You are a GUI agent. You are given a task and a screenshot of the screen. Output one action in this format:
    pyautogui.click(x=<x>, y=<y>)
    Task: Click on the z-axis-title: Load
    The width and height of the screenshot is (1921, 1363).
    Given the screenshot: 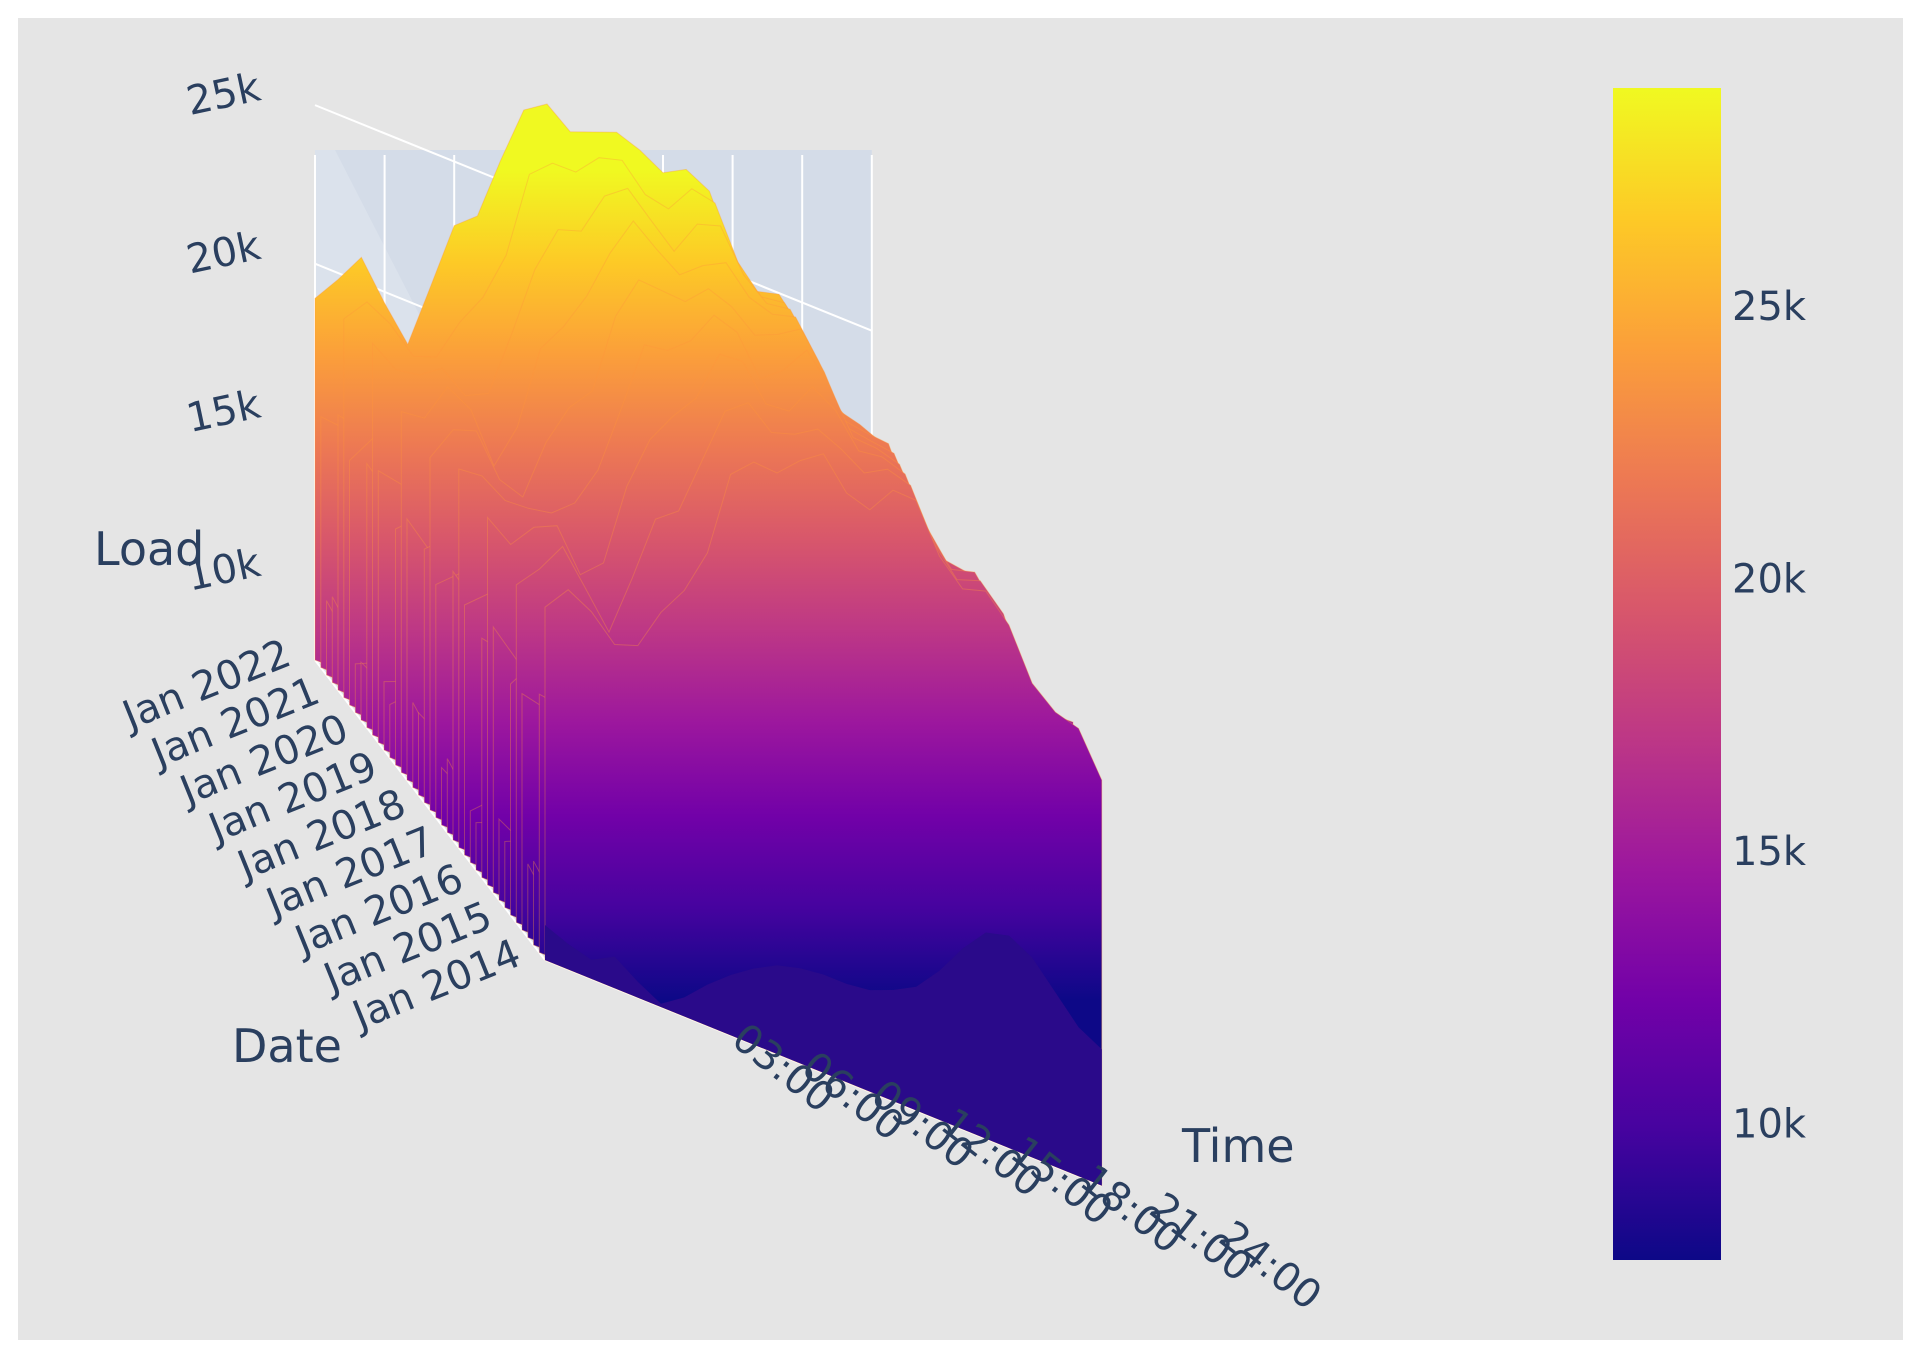 What is the action you would take?
    pyautogui.click(x=149, y=549)
    